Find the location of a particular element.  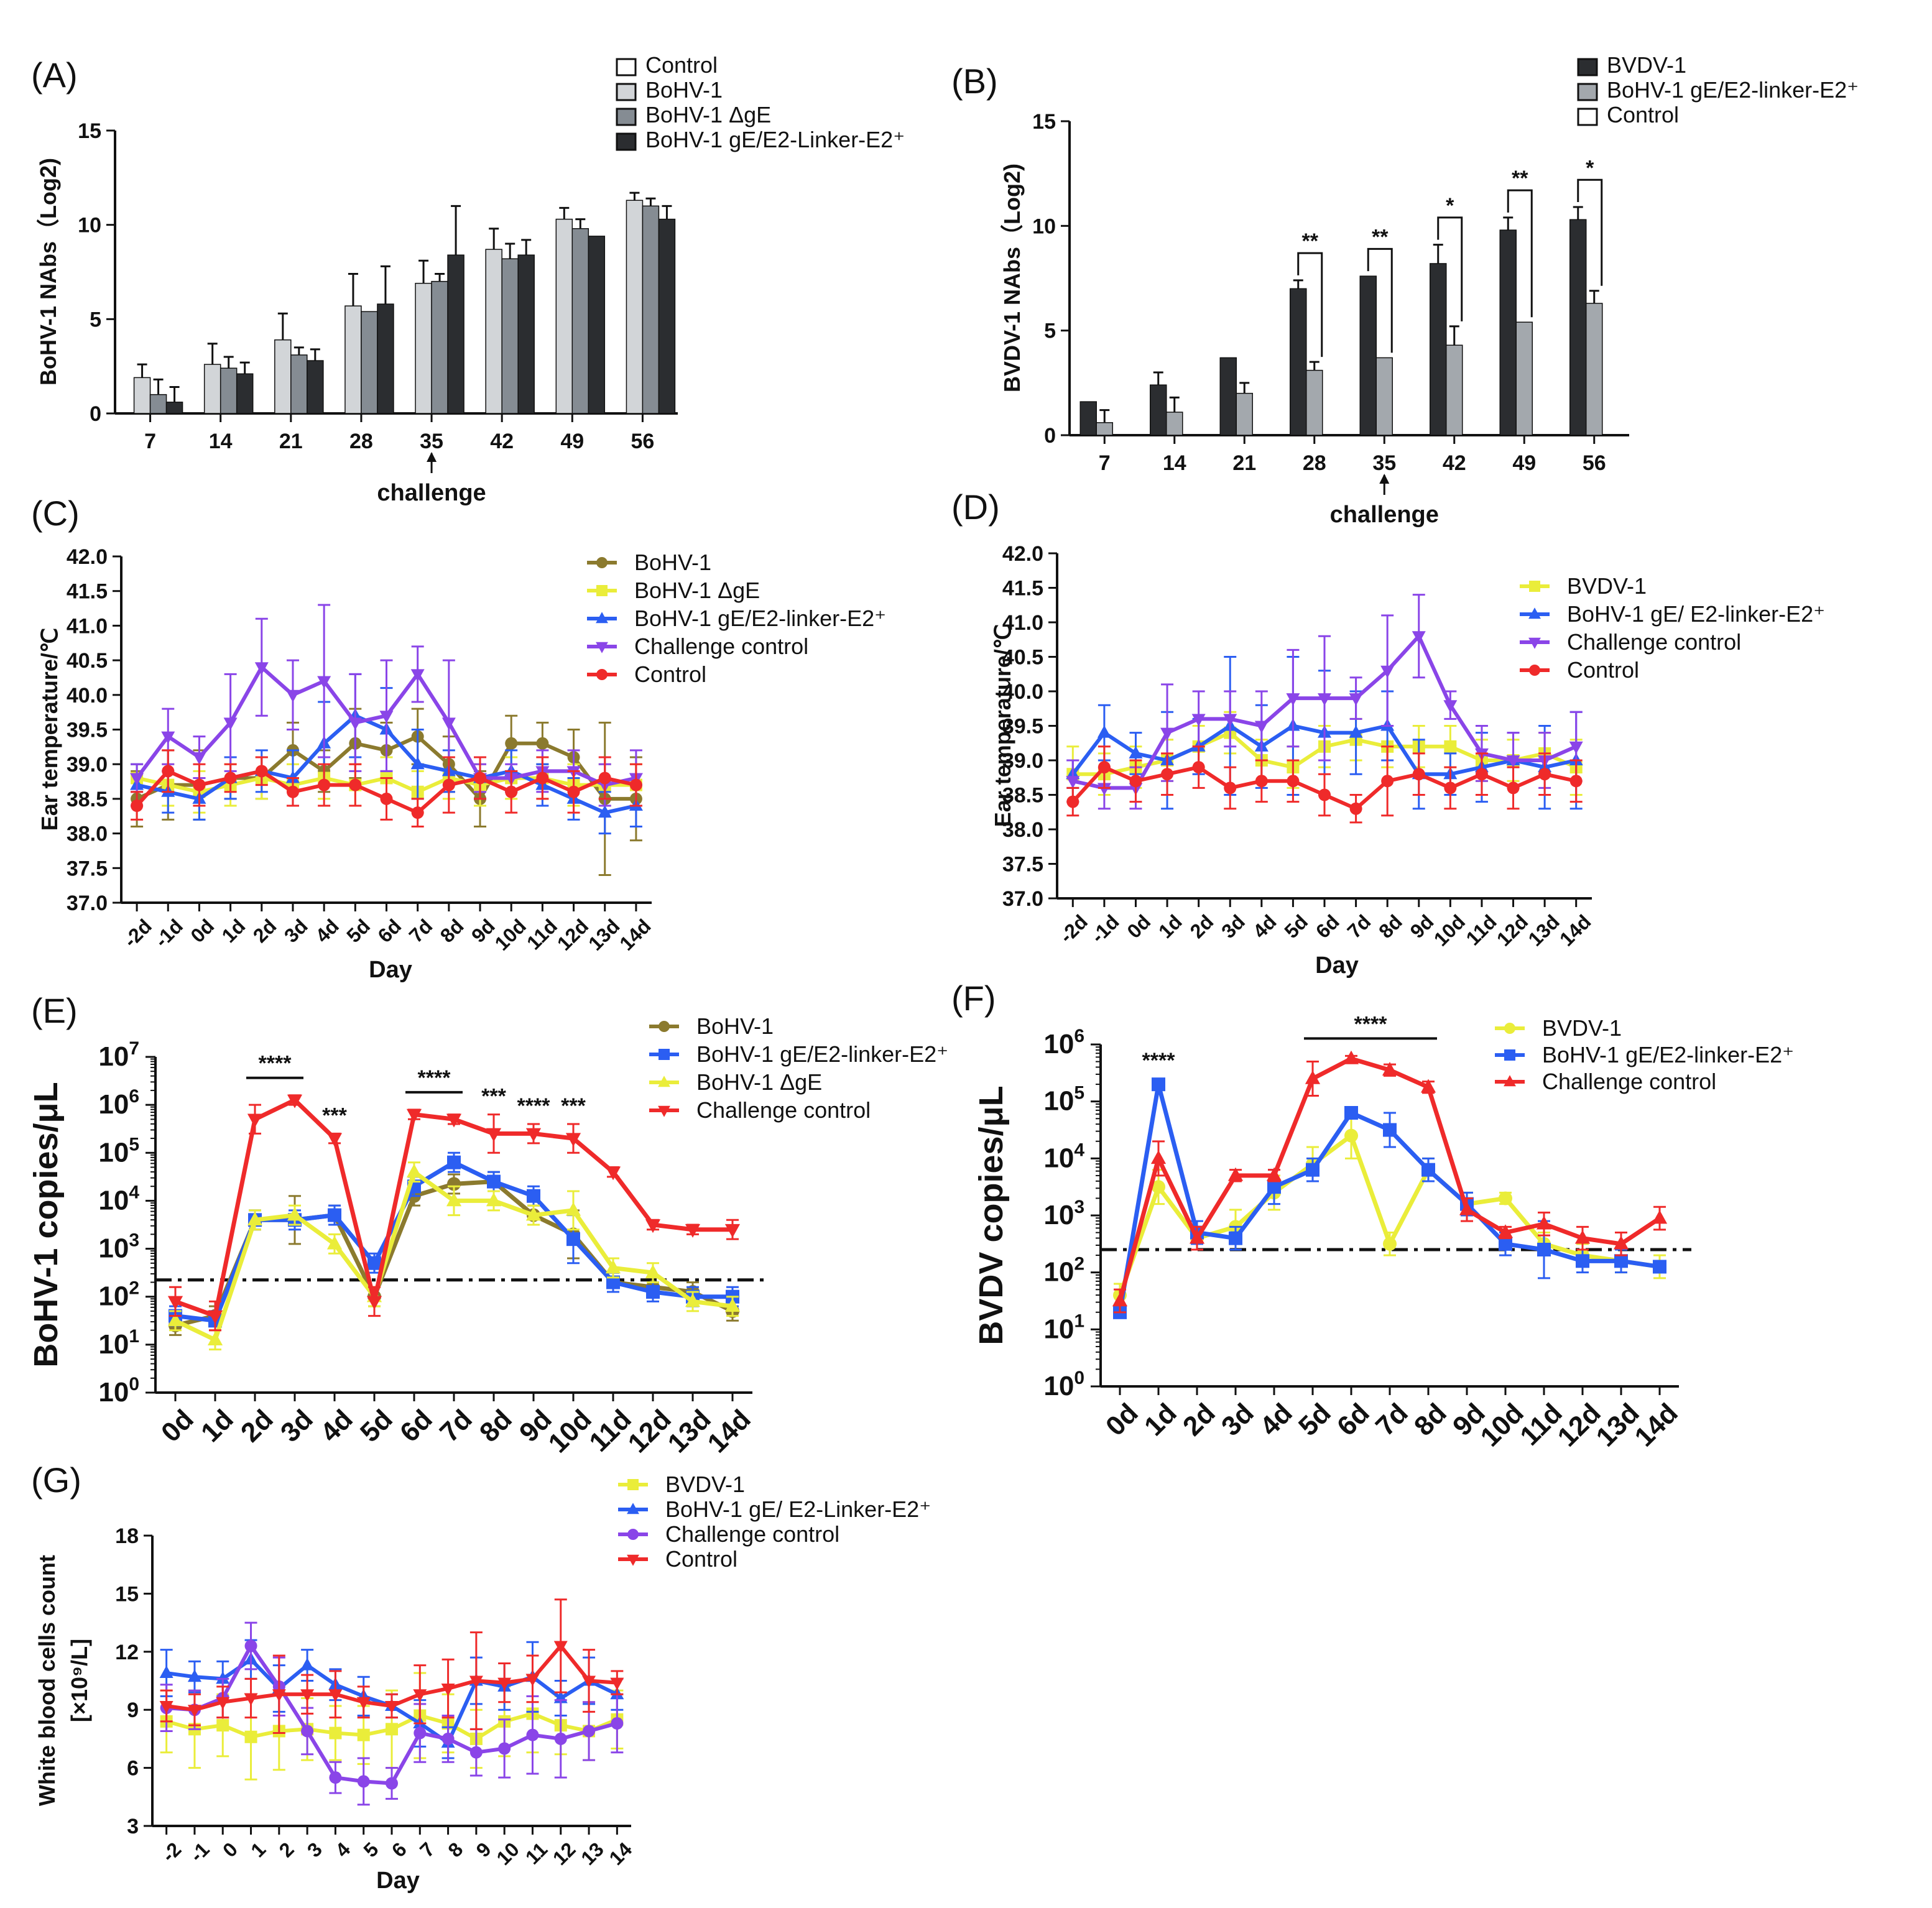

x-tick-label: -1d is located at coordinates (168, 933).